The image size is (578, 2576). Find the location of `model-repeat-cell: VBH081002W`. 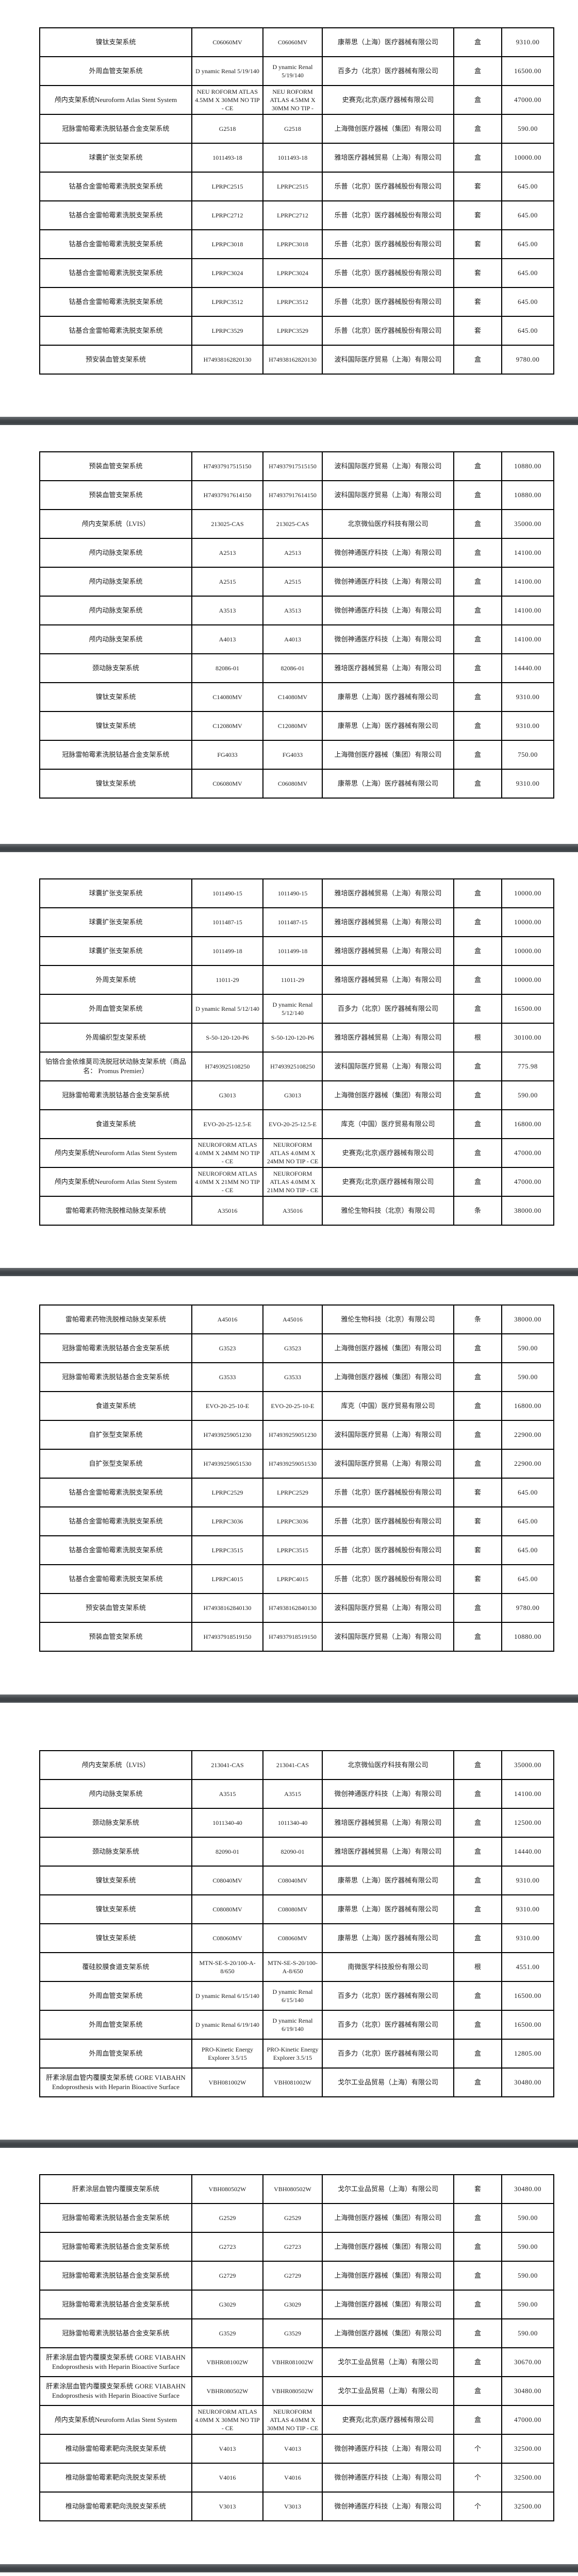

model-repeat-cell: VBH081002W is located at coordinates (292, 2082).